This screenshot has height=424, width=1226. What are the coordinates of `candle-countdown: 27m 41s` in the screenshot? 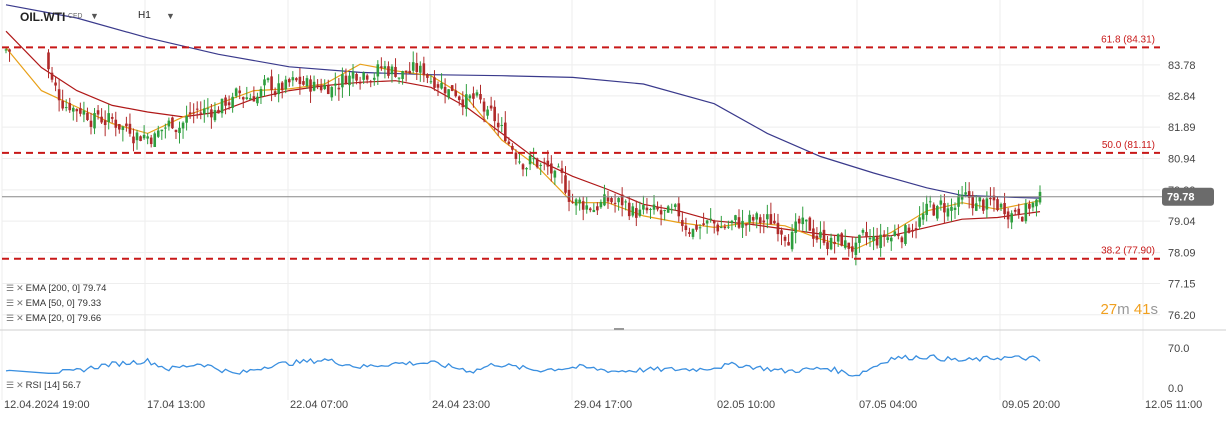 It's located at (1129, 309).